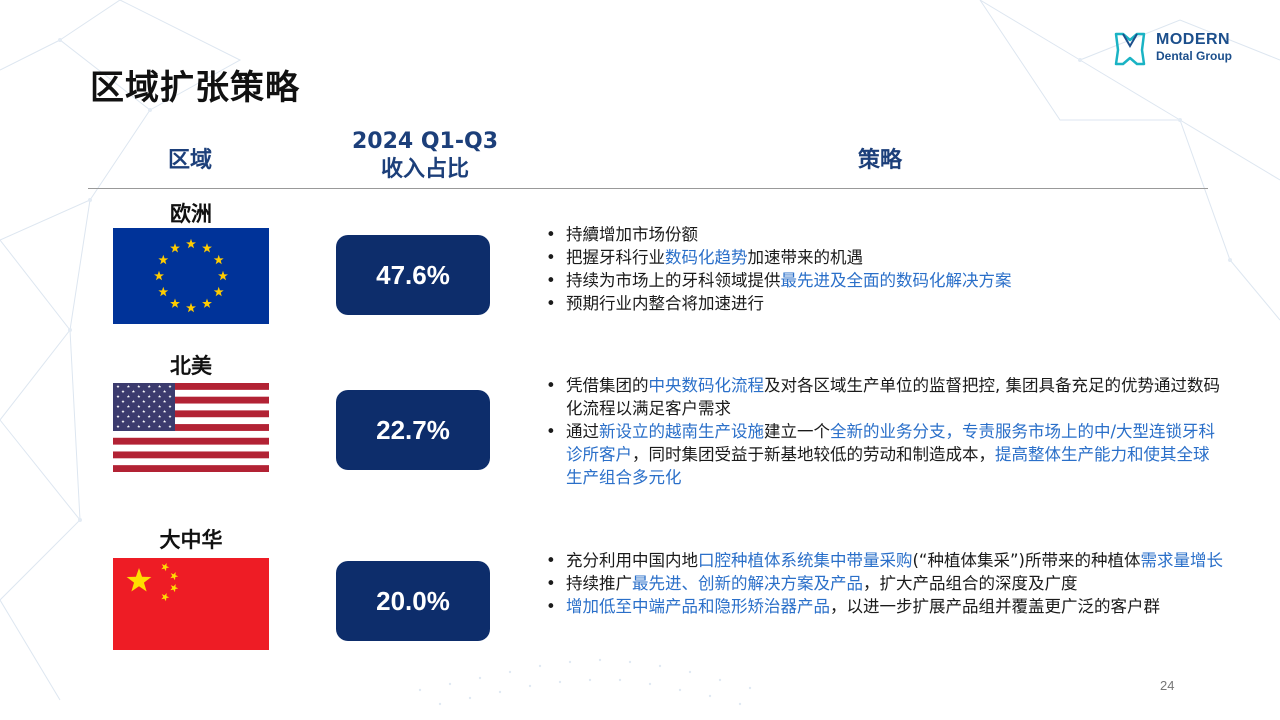 The image size is (1280, 720). What do you see at coordinates (891, 443) in the screenshot?
I see `highlight-text: 全新的业务分支，专责服务市场上的中/大型连锁牙科诊所客户` at bounding box center [891, 443].